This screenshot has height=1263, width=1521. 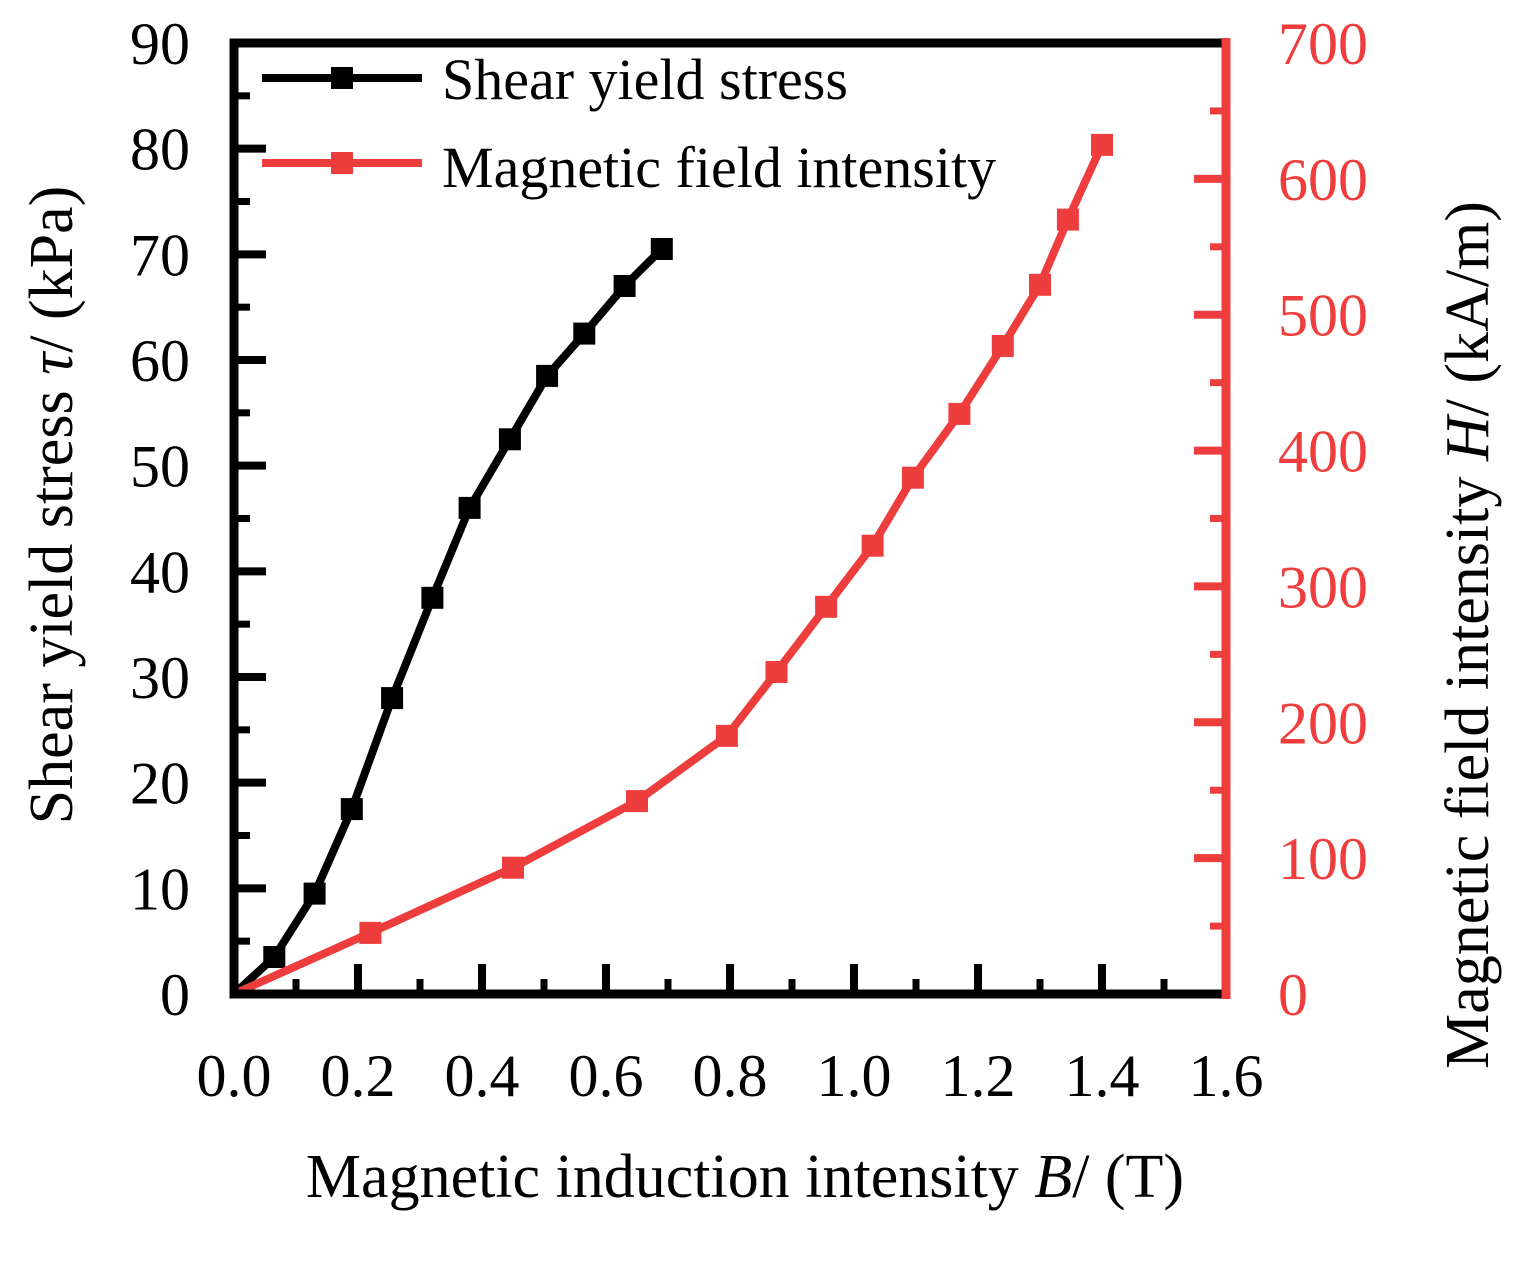 What do you see at coordinates (52, 269) in the screenshot?
I see `y-left-title-suffix: / (kPa)` at bounding box center [52, 269].